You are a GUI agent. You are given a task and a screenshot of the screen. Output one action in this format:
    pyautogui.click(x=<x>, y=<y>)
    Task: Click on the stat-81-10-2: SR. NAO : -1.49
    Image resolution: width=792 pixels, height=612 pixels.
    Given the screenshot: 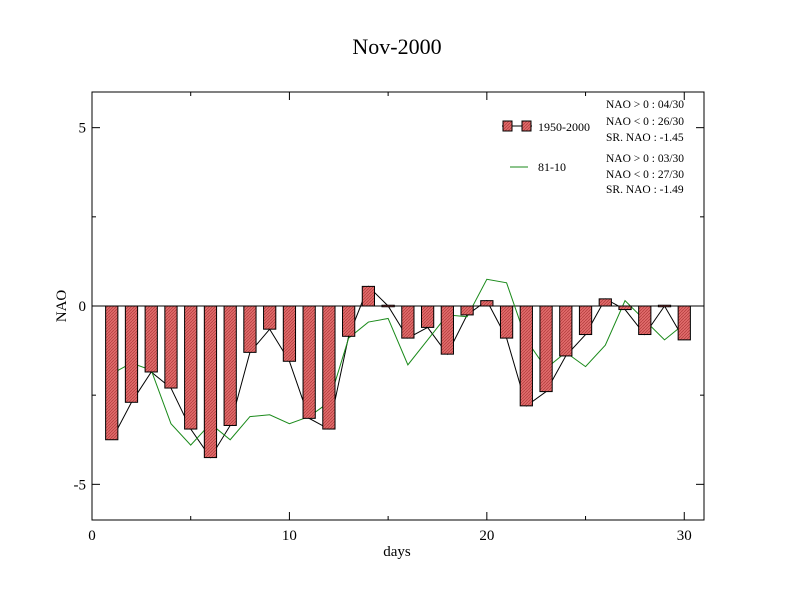 What is the action you would take?
    pyautogui.click(x=645, y=190)
    